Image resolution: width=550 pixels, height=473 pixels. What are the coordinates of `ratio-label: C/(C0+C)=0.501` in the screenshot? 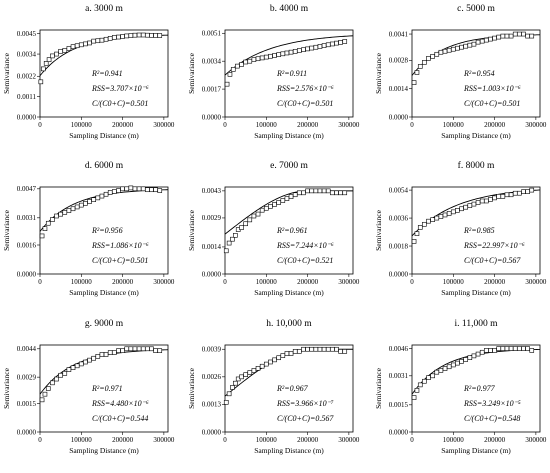 It's located at (120, 103).